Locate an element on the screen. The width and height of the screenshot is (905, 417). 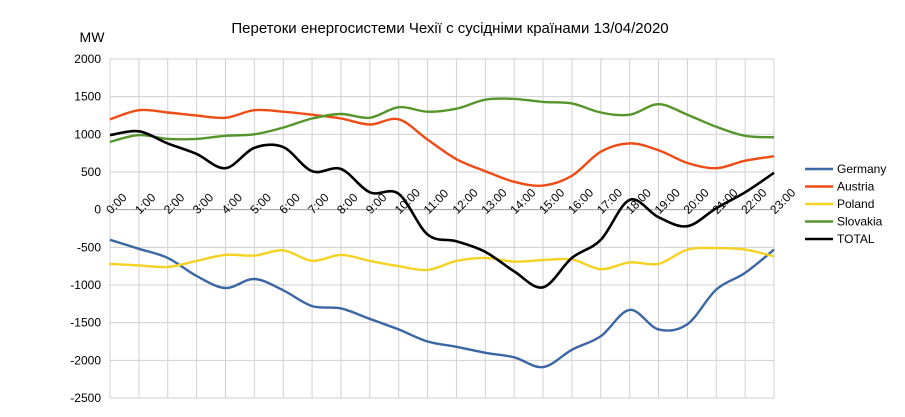
y-tick-label: -1000 is located at coordinates (85, 285).